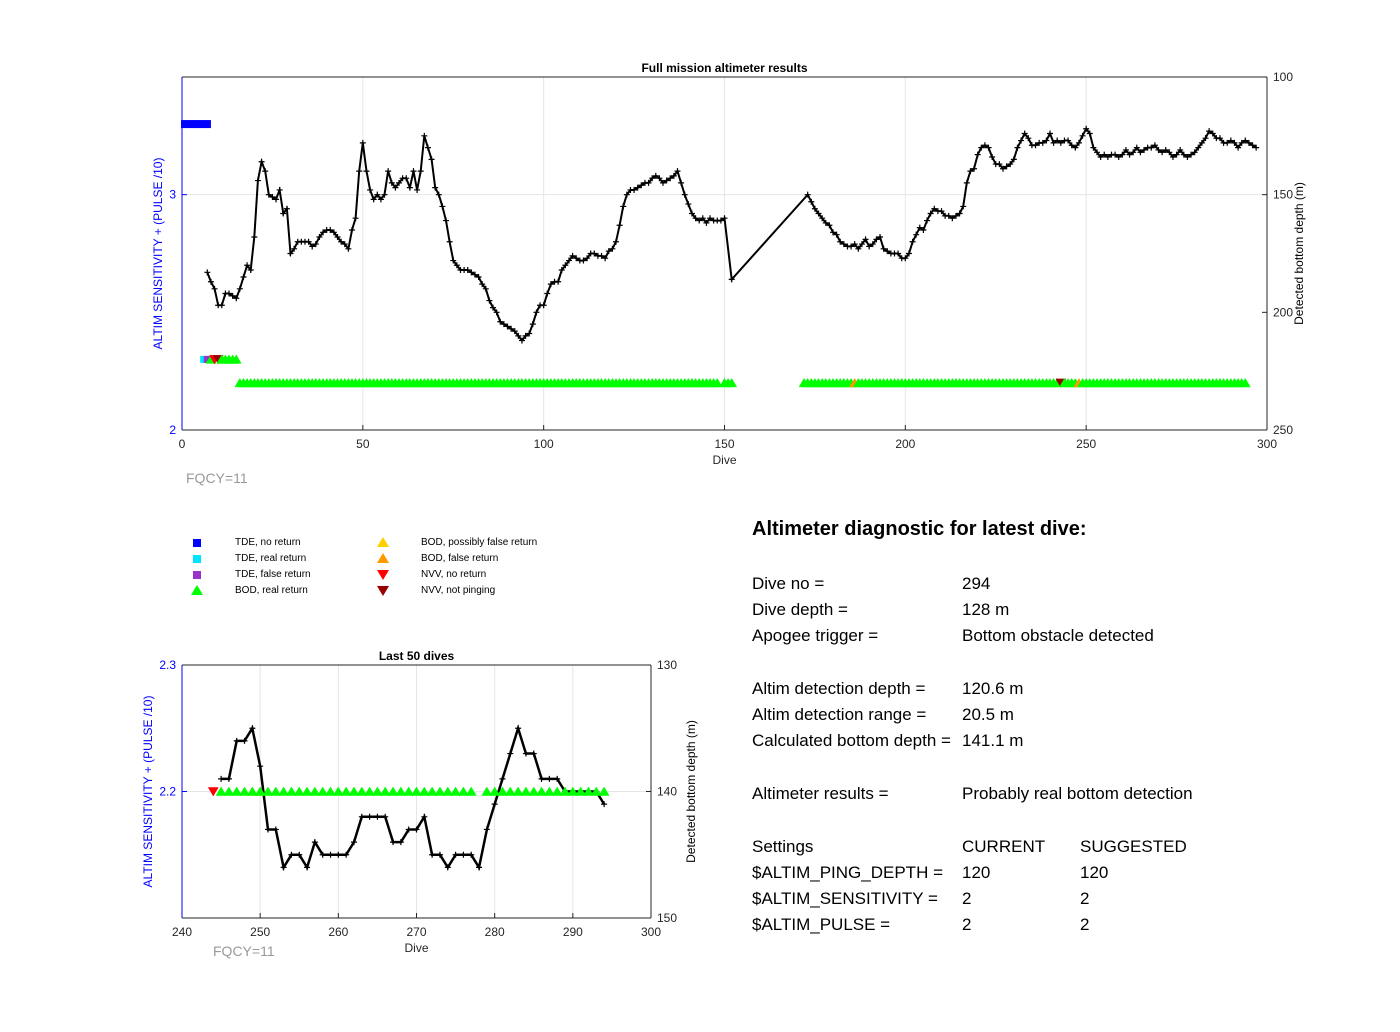 This screenshot has height=1032, width=1400. What do you see at coordinates (667, 792) in the screenshot?
I see `y-right-tick-label: 140` at bounding box center [667, 792].